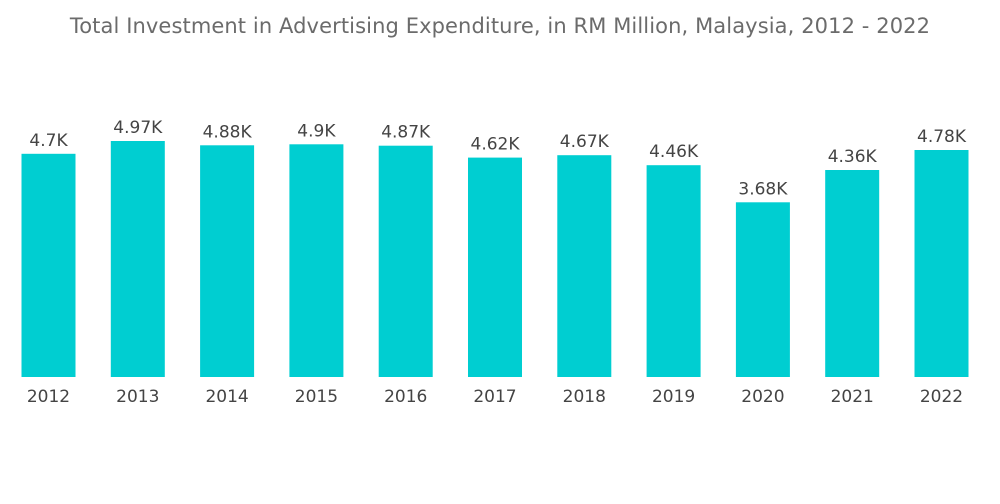 The width and height of the screenshot is (1000, 504). Describe the element at coordinates (584, 266) in the screenshot. I see `bar-2018` at that location.